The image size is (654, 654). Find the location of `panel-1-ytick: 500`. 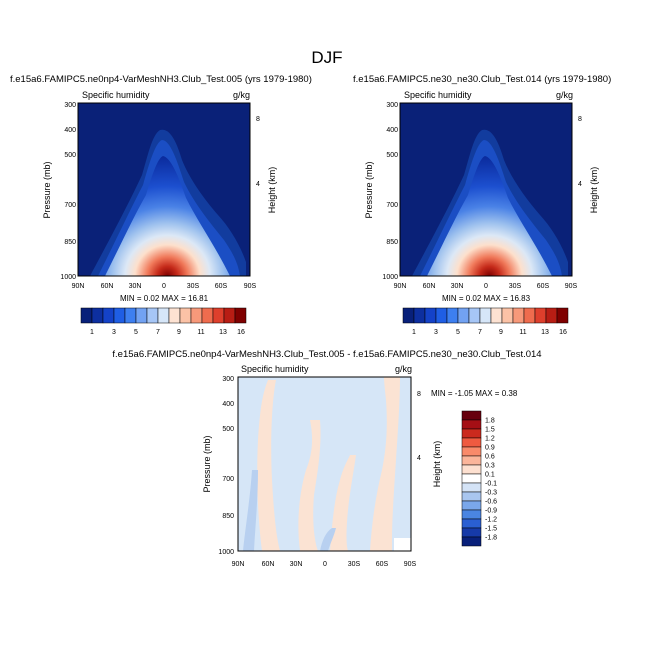

panel-1-ytick: 500 is located at coordinates (70, 155).